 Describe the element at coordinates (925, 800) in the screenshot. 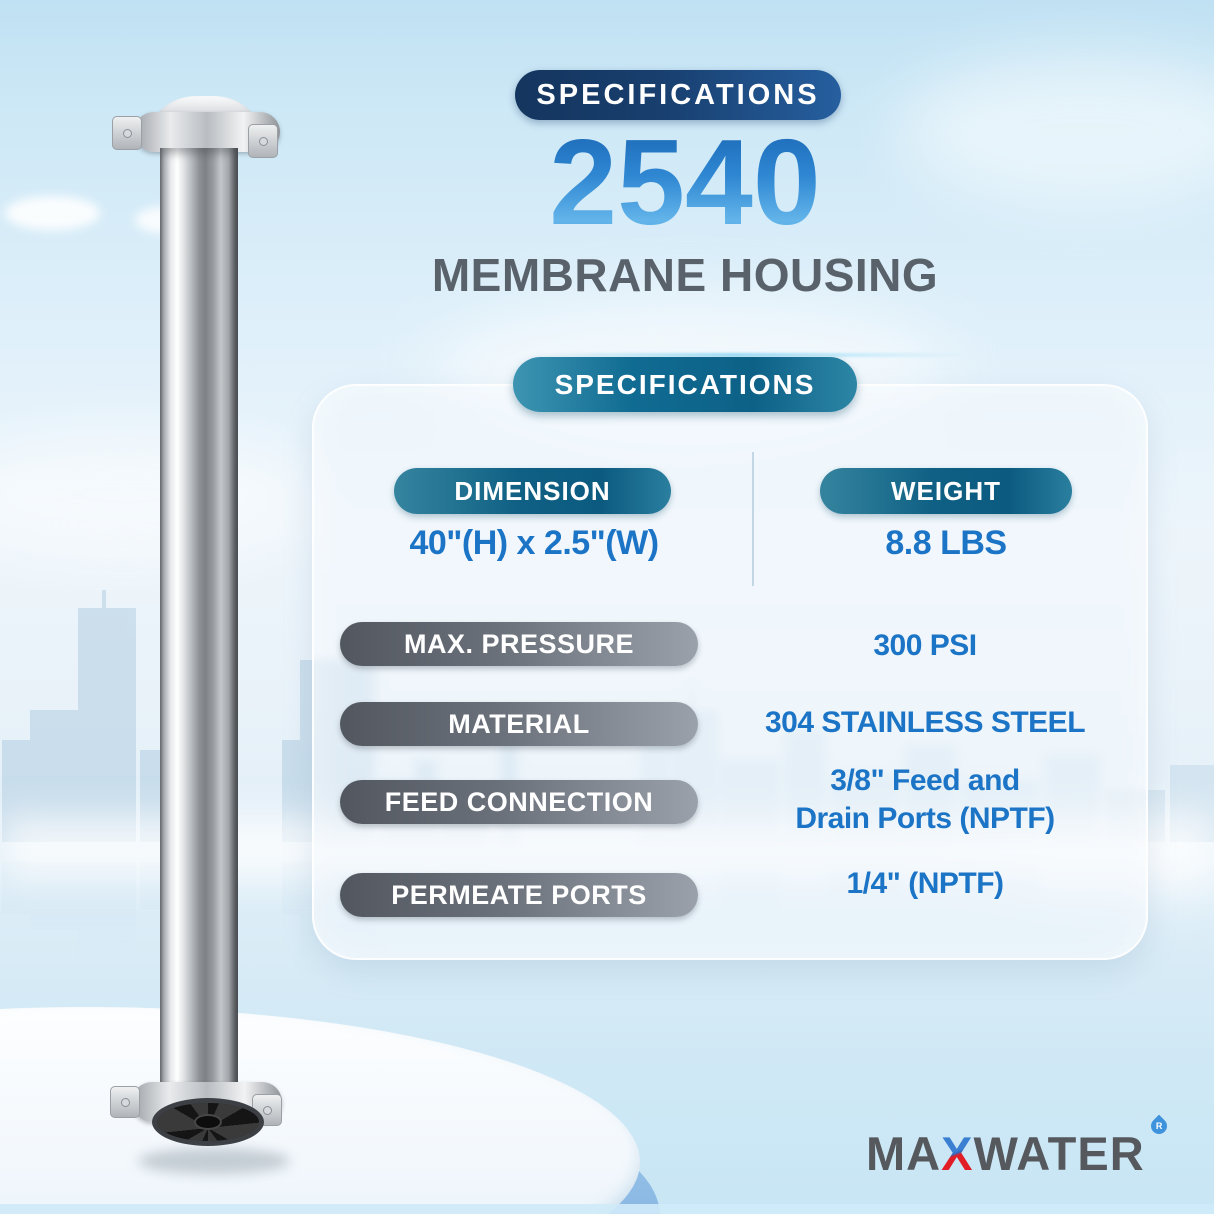

I see `feed-connection-value: 3/8" Feed and Drain Ports (NPTF)` at that location.